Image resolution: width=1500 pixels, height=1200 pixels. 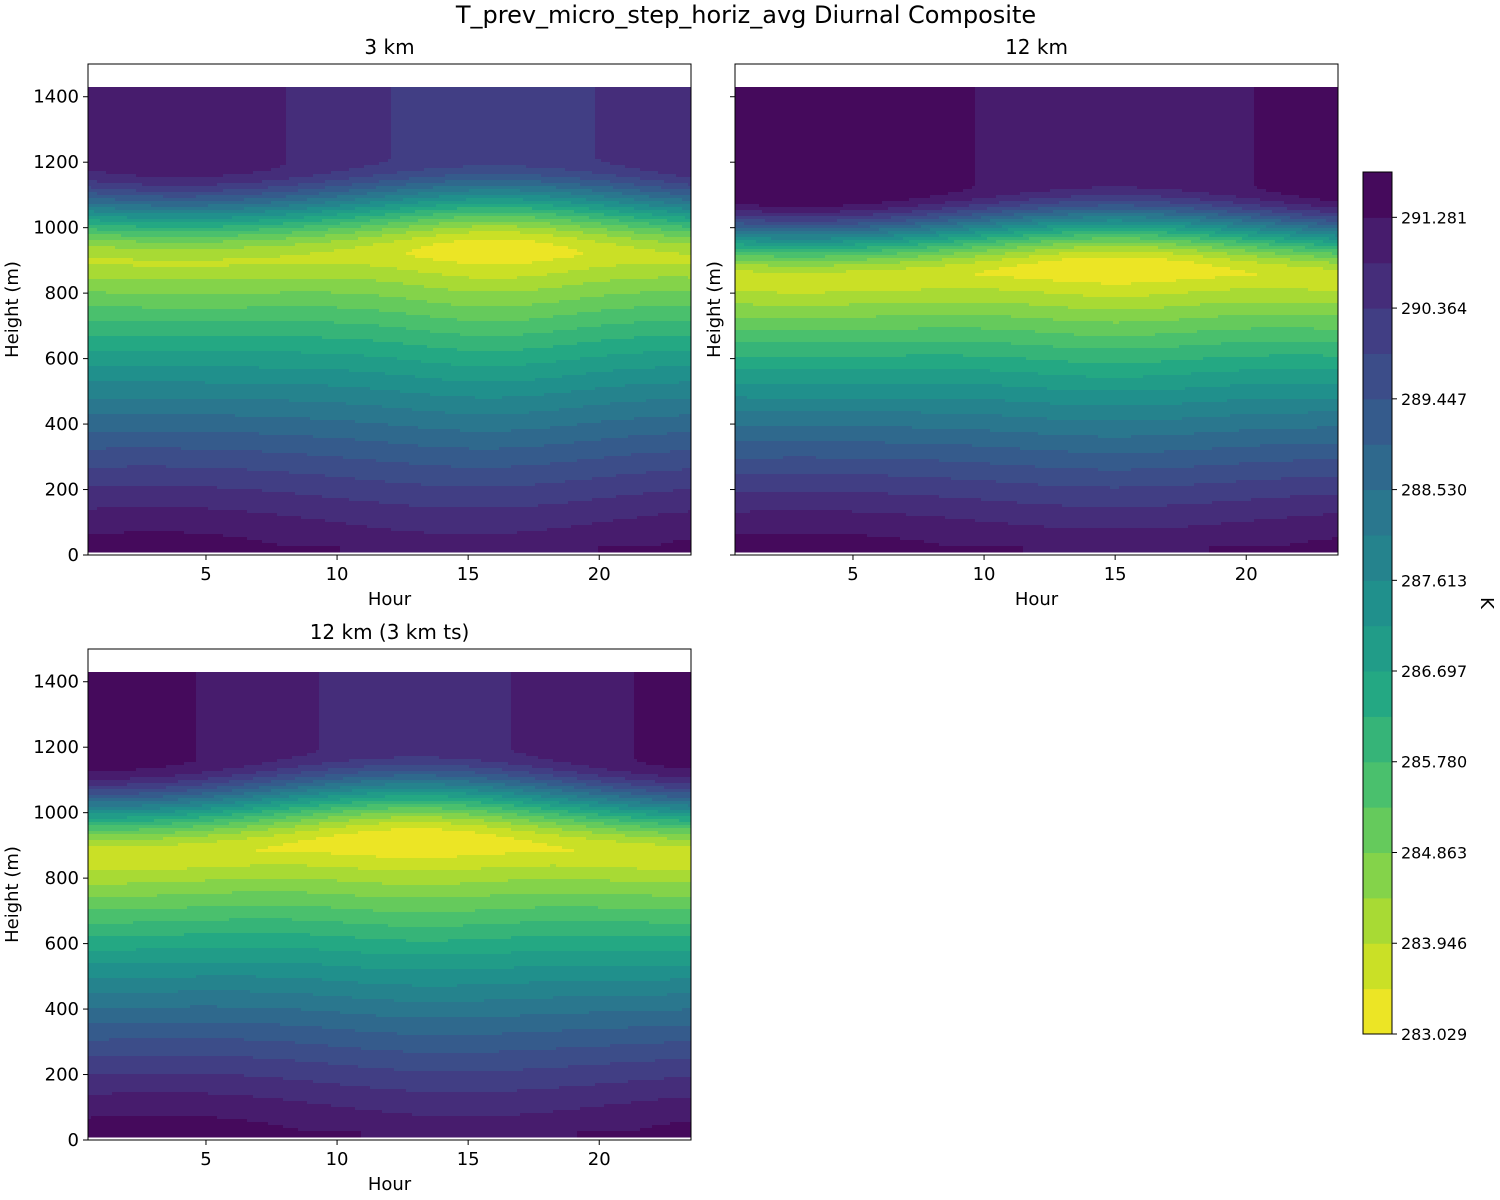 I want to click on y-axis-label: Height (m), so click(x=714, y=309).